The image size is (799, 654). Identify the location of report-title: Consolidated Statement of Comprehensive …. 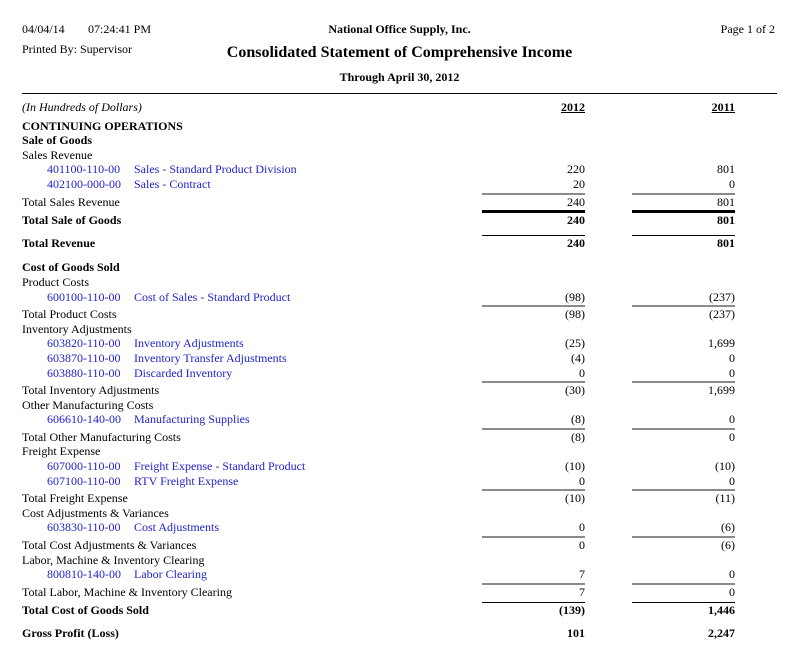
(399, 52).